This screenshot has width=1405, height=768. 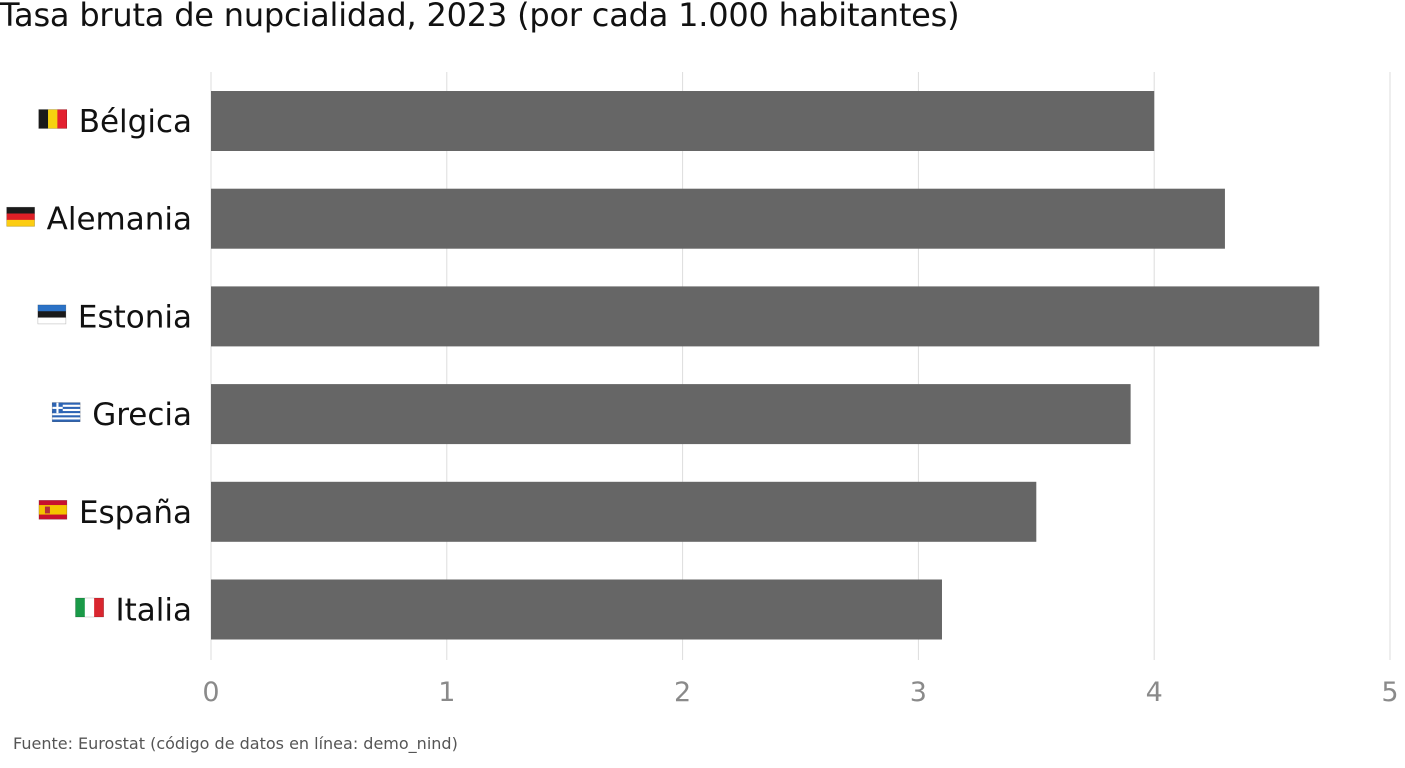 I want to click on flag-greece-icon, so click(x=66, y=412).